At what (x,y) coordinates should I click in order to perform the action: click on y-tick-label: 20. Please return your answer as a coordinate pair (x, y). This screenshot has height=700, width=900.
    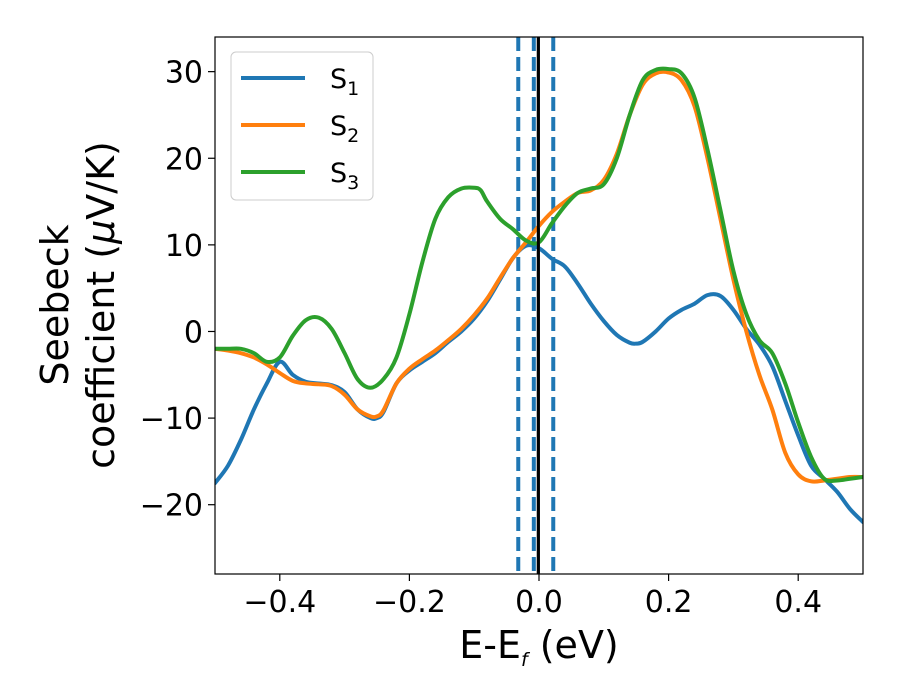
    Looking at the image, I should click on (184, 159).